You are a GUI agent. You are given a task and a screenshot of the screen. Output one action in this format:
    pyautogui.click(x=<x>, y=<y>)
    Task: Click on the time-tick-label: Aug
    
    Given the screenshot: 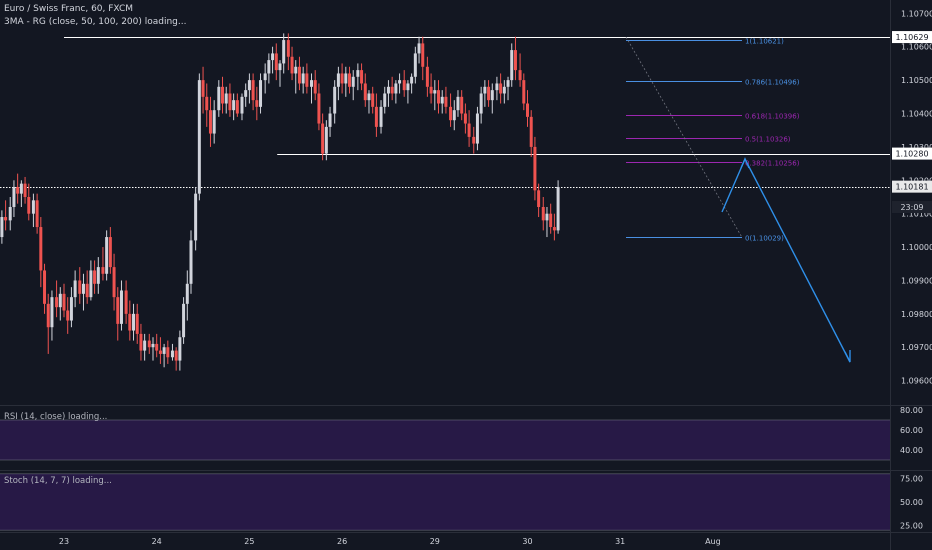 What is the action you would take?
    pyautogui.click(x=713, y=541)
    